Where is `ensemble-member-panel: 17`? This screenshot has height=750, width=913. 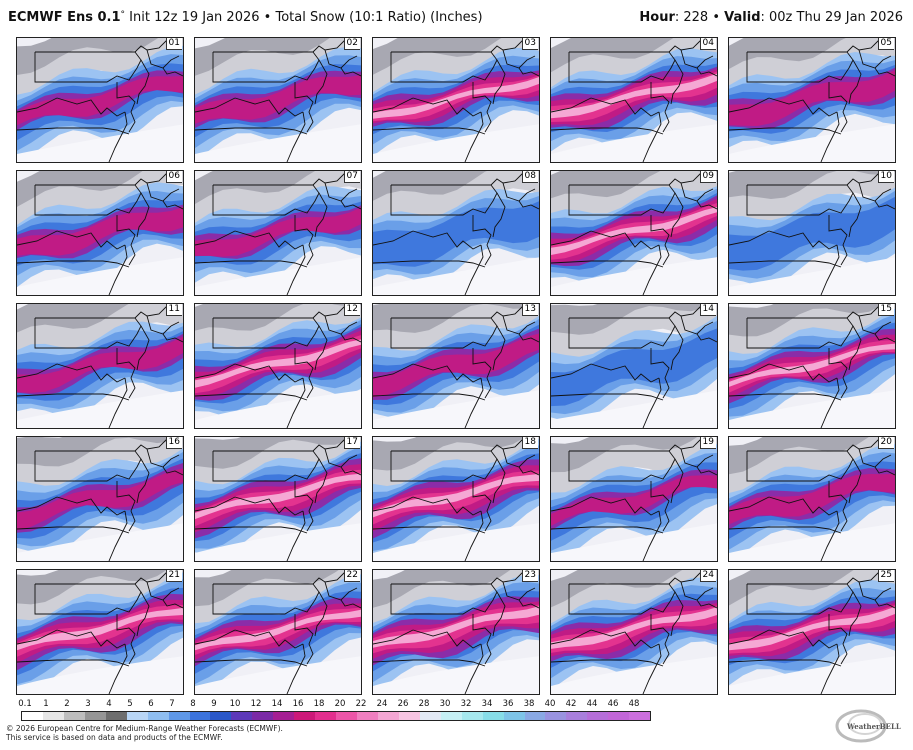
ensemble-member-panel: 17 is located at coordinates (278, 499).